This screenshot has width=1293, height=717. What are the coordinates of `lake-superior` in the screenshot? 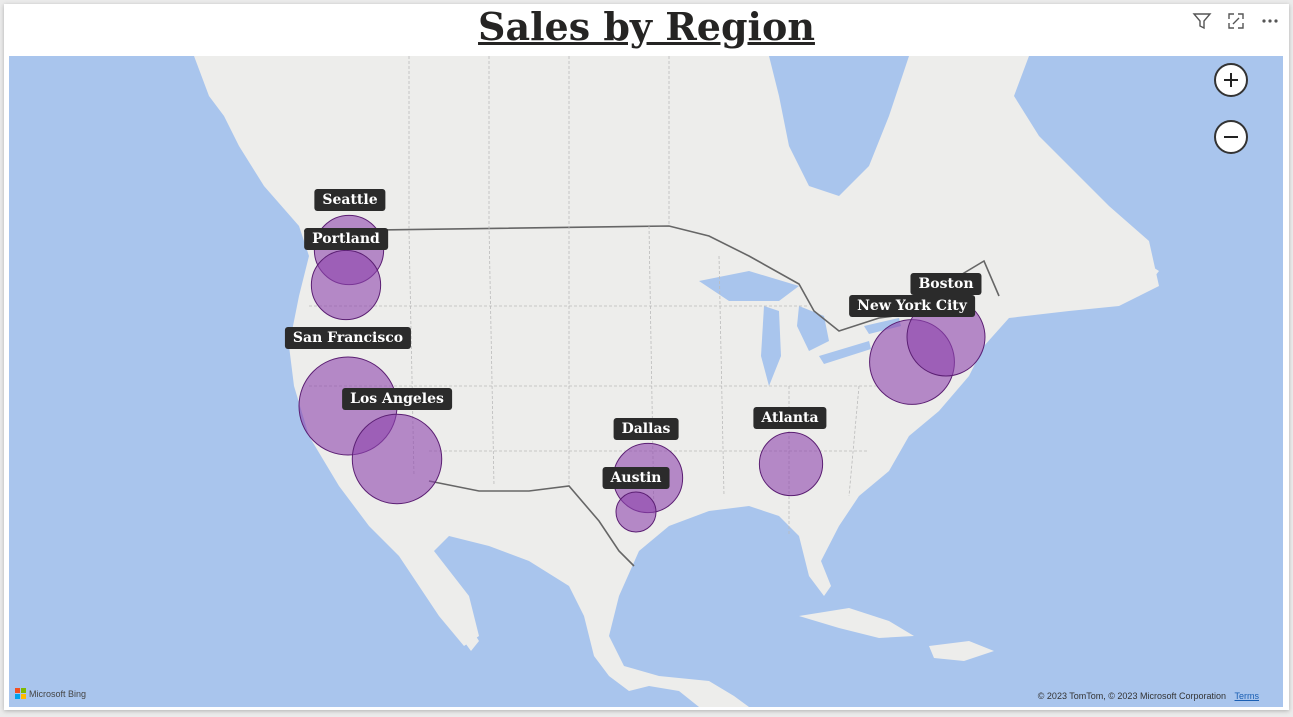 It's located at (749, 286).